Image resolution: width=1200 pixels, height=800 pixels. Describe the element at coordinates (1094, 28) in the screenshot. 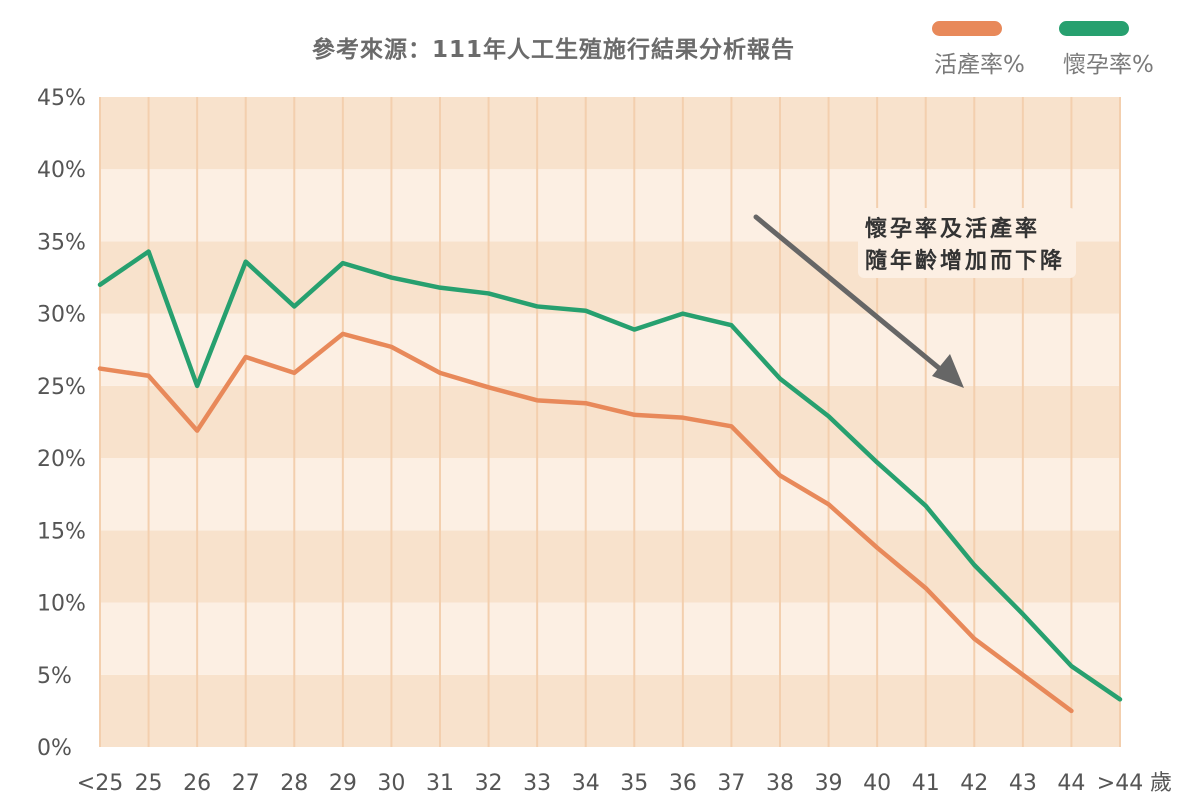

I see `legend-swatch-pregnancy` at that location.